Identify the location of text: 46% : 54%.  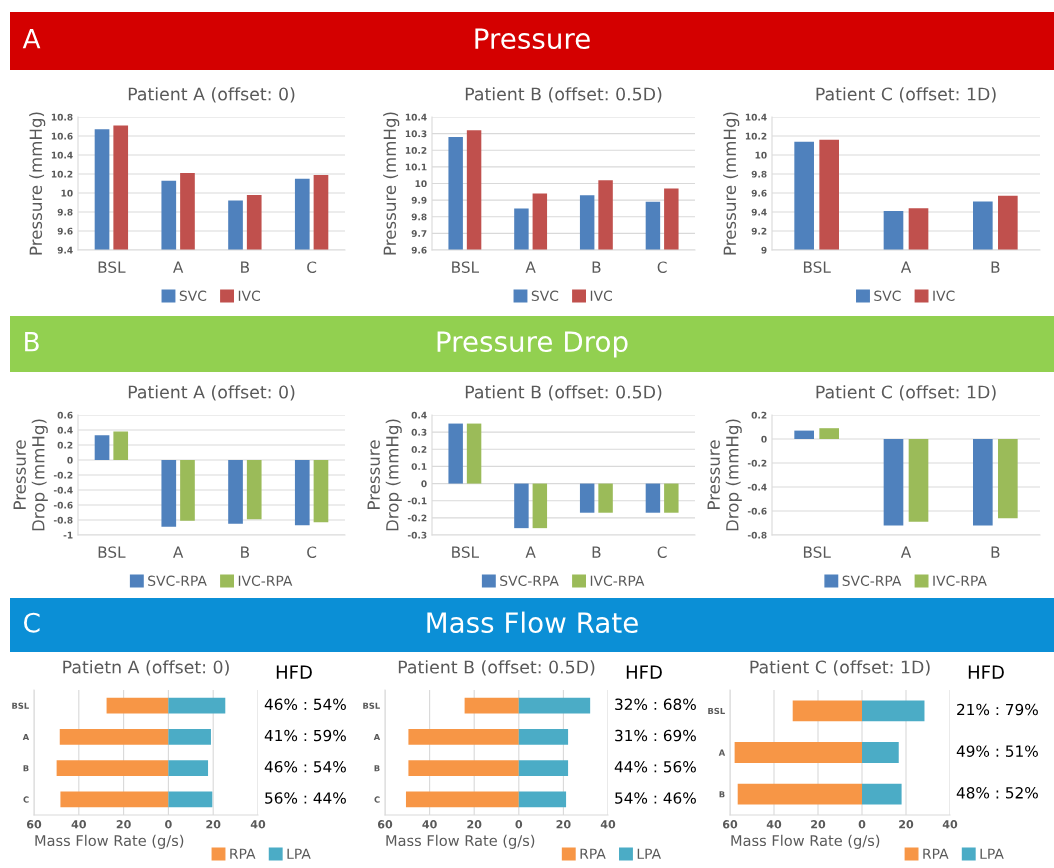
(305, 704).